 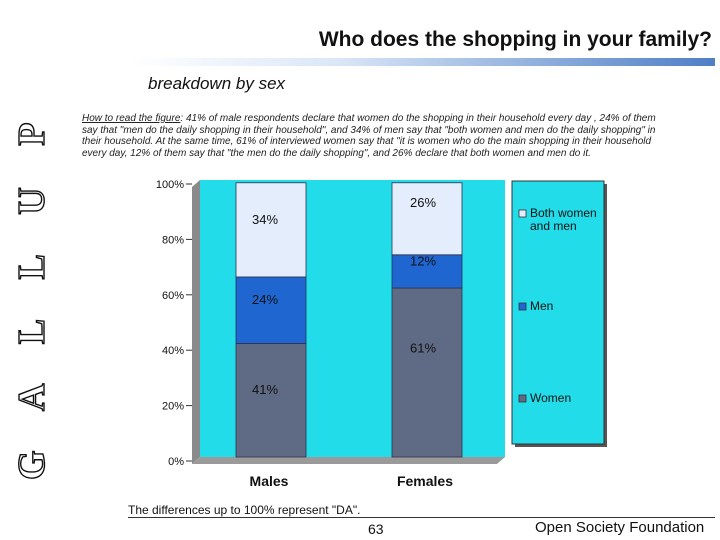 What do you see at coordinates (170, 185) in the screenshot?
I see `y-tick-label: 100%` at bounding box center [170, 185].